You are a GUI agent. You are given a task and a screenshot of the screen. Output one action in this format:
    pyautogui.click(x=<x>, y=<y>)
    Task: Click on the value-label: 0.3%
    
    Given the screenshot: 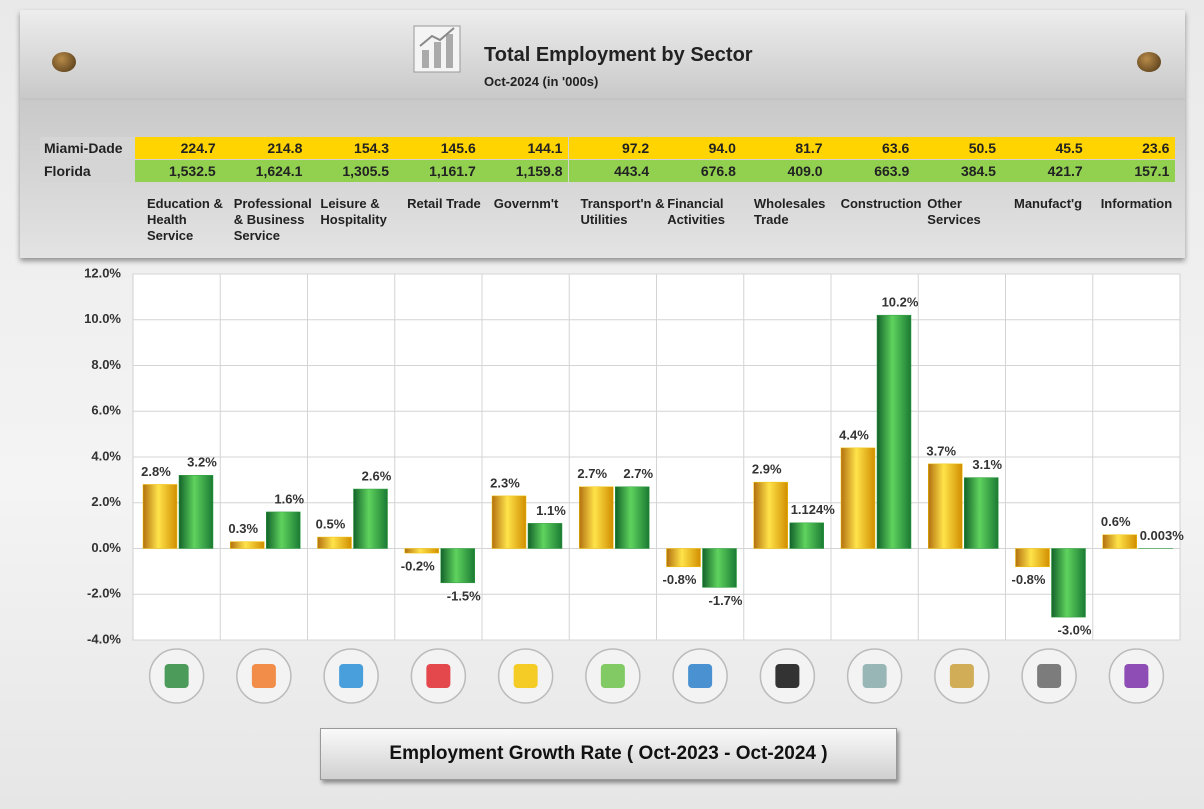 What is the action you would take?
    pyautogui.click(x=243, y=528)
    